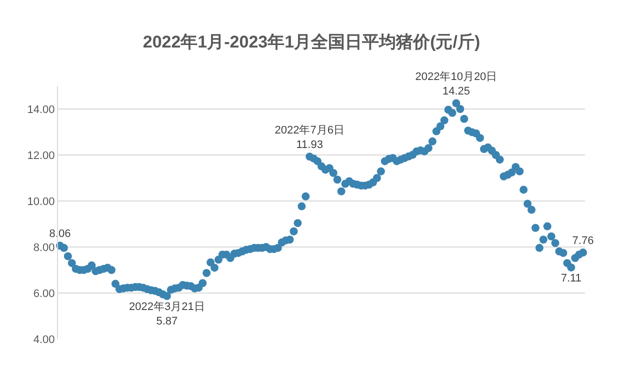 Image resolution: width=623 pixels, height=377 pixels. What do you see at coordinates (41, 156) in the screenshot?
I see `y-tick-label: 12.00` at bounding box center [41, 156].